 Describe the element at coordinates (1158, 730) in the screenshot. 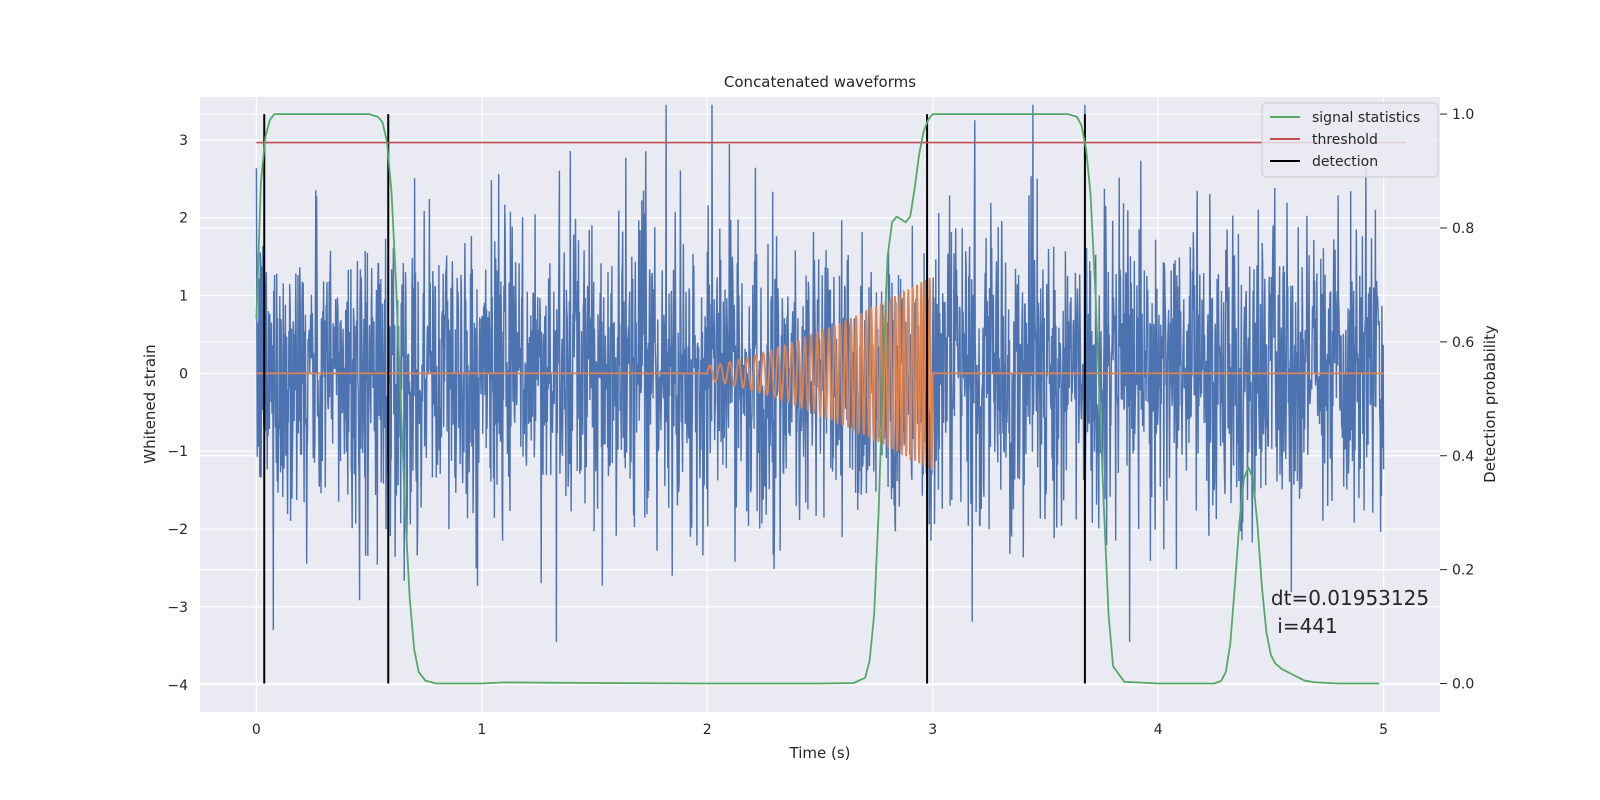

I see `x-tick-label: 4` at that location.